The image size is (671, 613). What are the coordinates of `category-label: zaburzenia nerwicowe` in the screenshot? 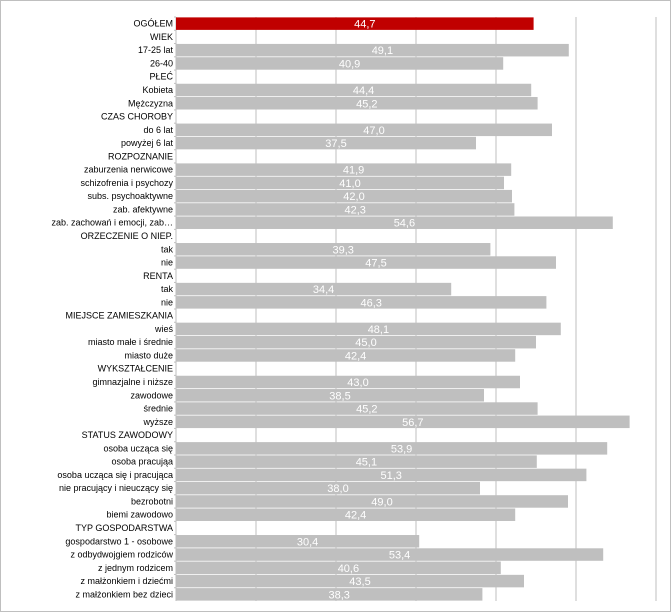 It's located at (128, 170).